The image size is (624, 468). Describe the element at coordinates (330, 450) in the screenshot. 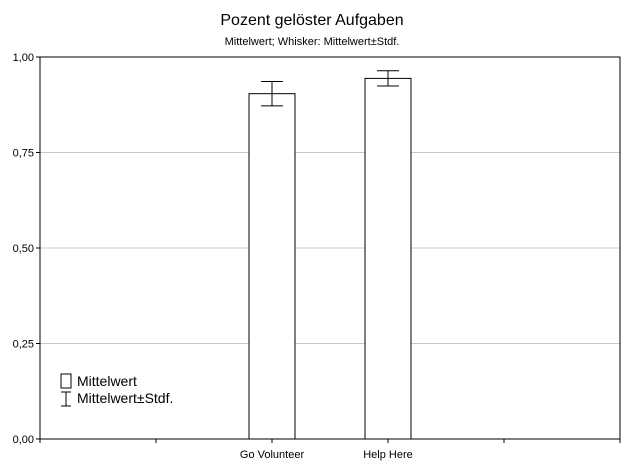

I see `x-tick-labels: Go Volunteer Help Here` at that location.